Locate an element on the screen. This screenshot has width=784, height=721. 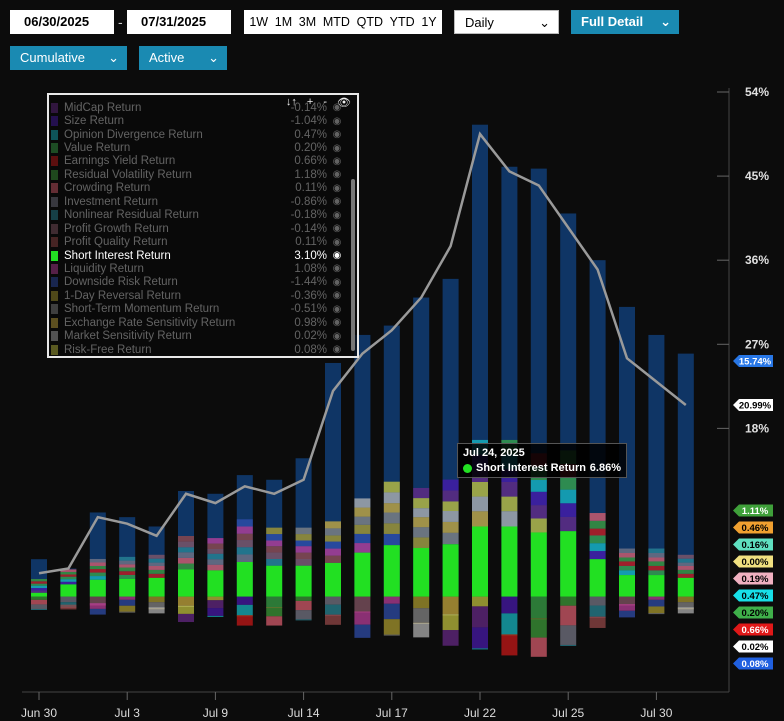
value-label-text: 0.19% is located at coordinates (755, 579).